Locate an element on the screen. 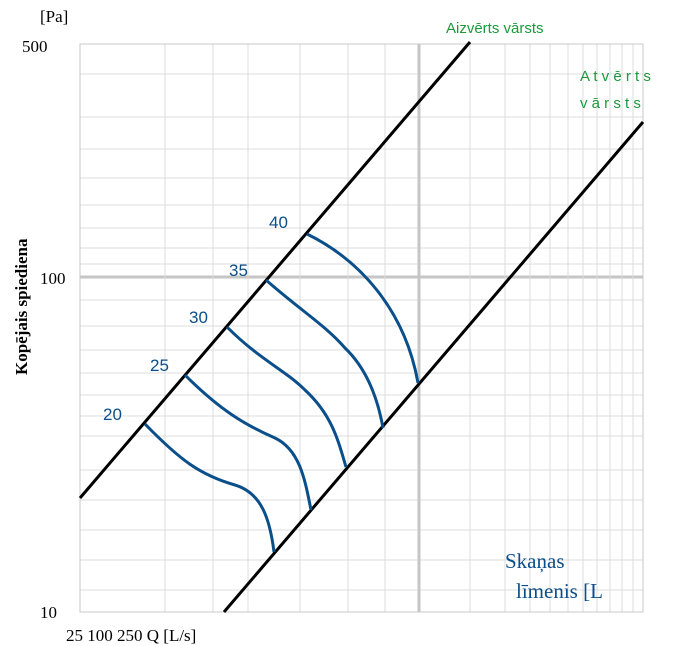  sound-level-label-25: 25 is located at coordinates (159, 365).